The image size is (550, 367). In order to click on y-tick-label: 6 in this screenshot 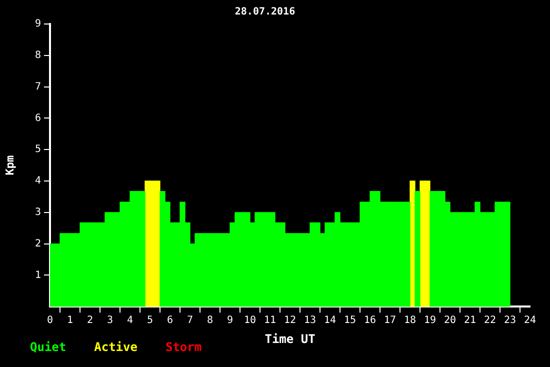, I will do `click(37, 118)`.